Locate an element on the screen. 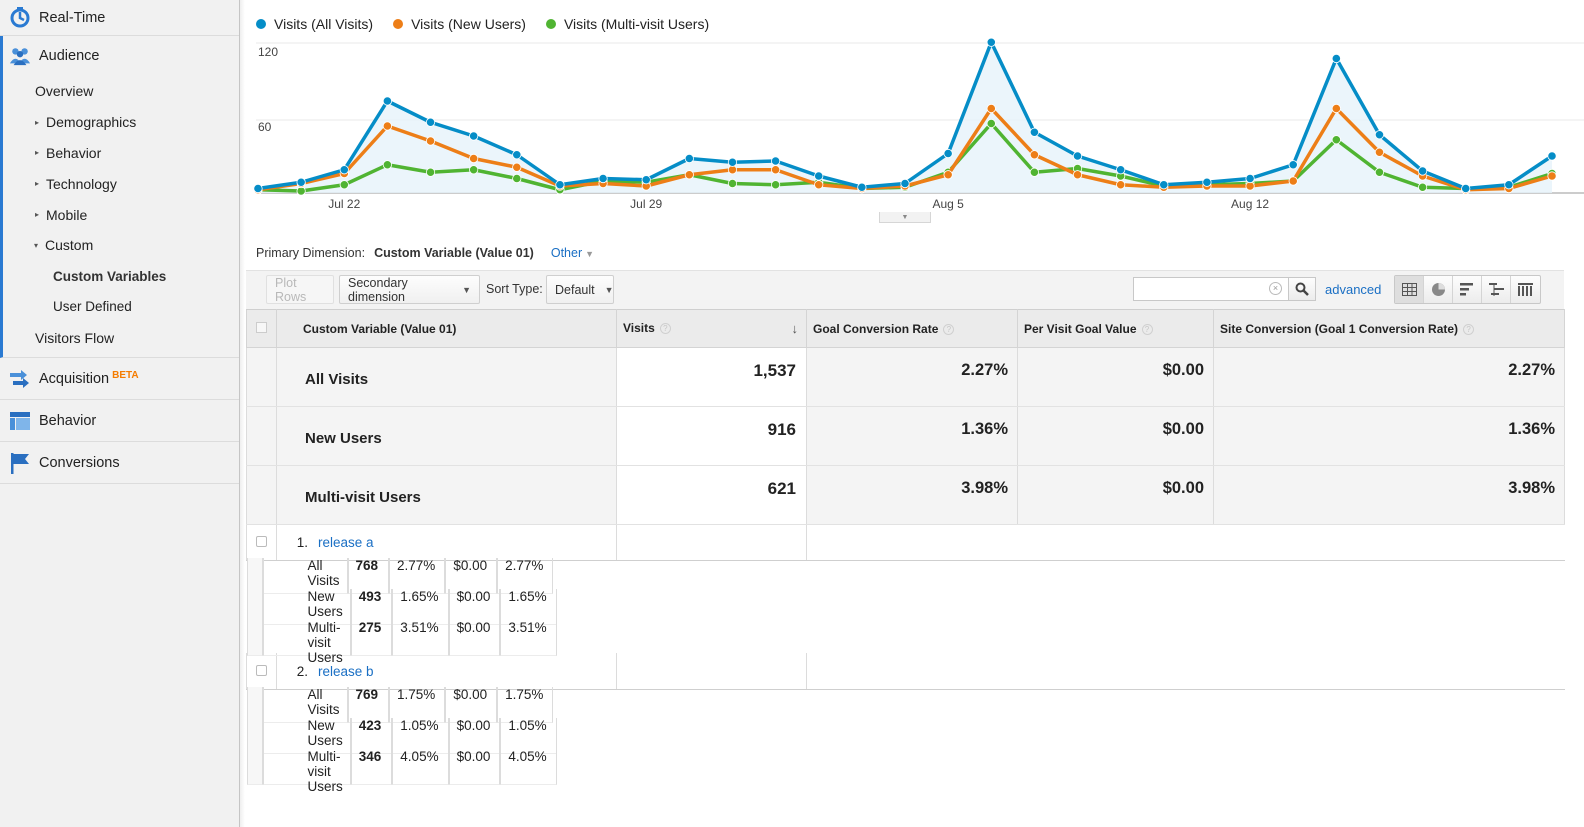  col-header-visits: Visits? ↓ is located at coordinates (711, 328).